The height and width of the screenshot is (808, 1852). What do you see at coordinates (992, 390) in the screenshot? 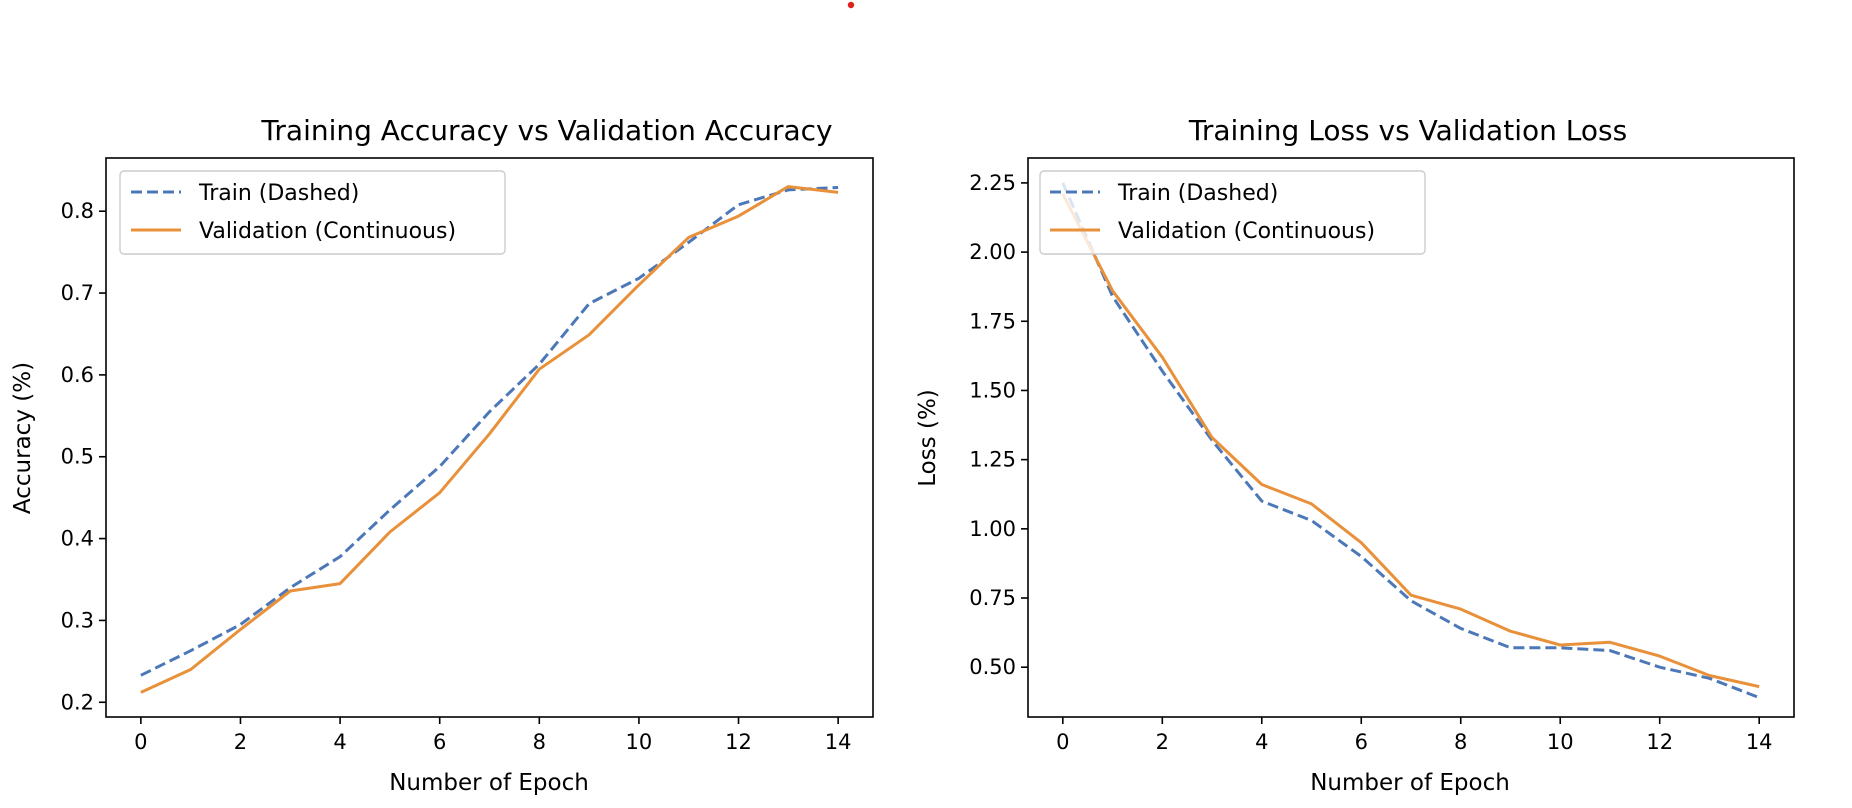
I see `loss-y-tick-label: 1.50` at bounding box center [992, 390].